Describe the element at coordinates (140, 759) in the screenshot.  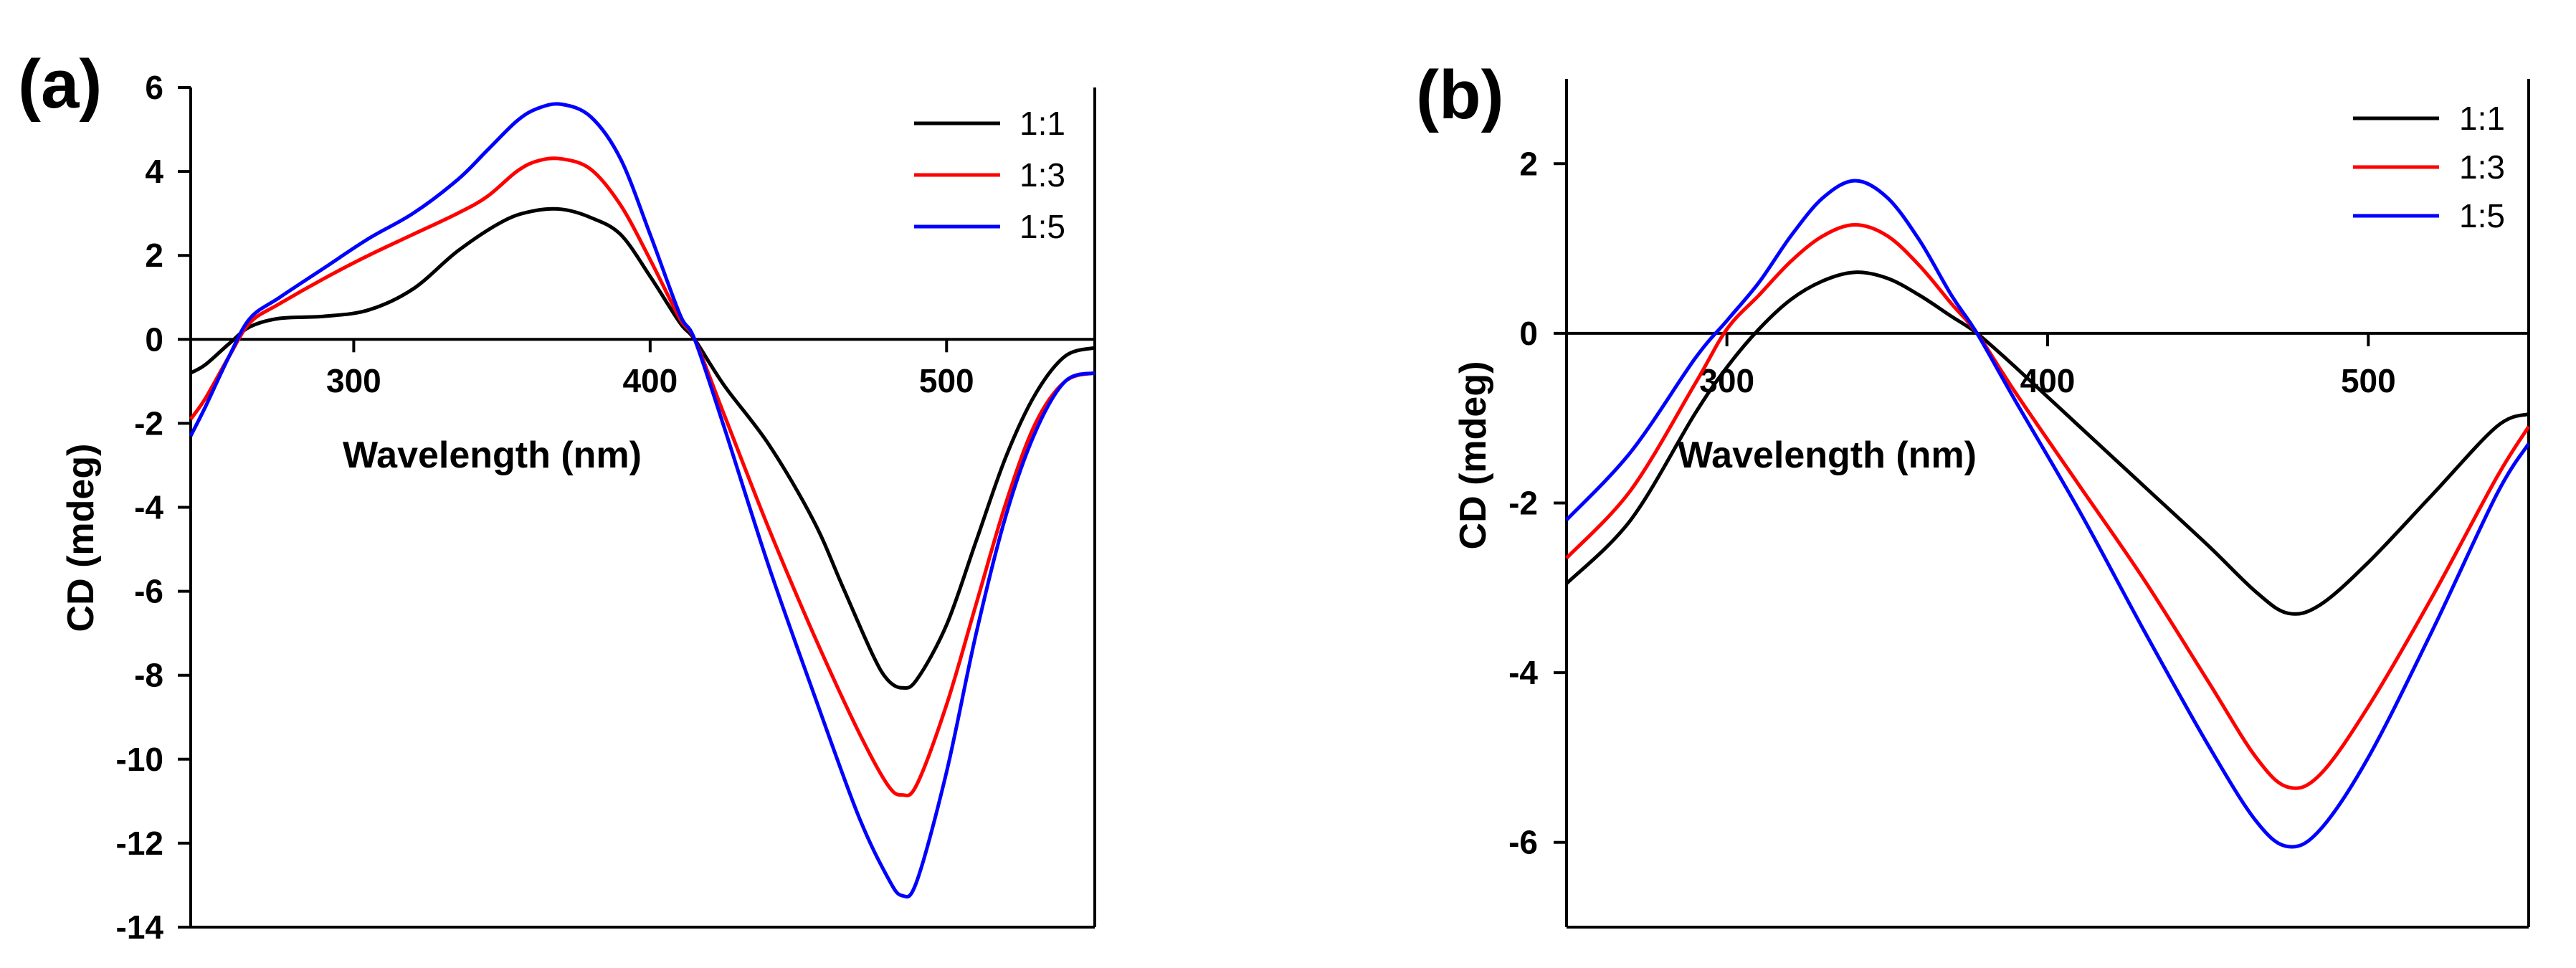
I see `panel-a-y-tick-label: -10` at that location.